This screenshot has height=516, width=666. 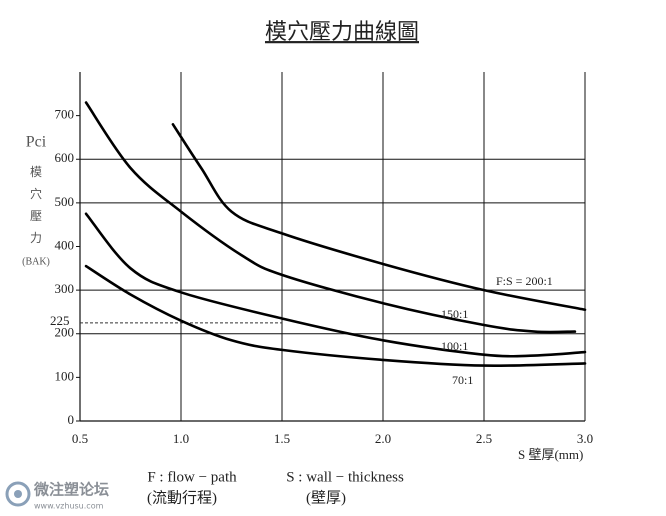 What do you see at coordinates (65, 244) in the screenshot?
I see `y-tick-label: 400` at bounding box center [65, 244].